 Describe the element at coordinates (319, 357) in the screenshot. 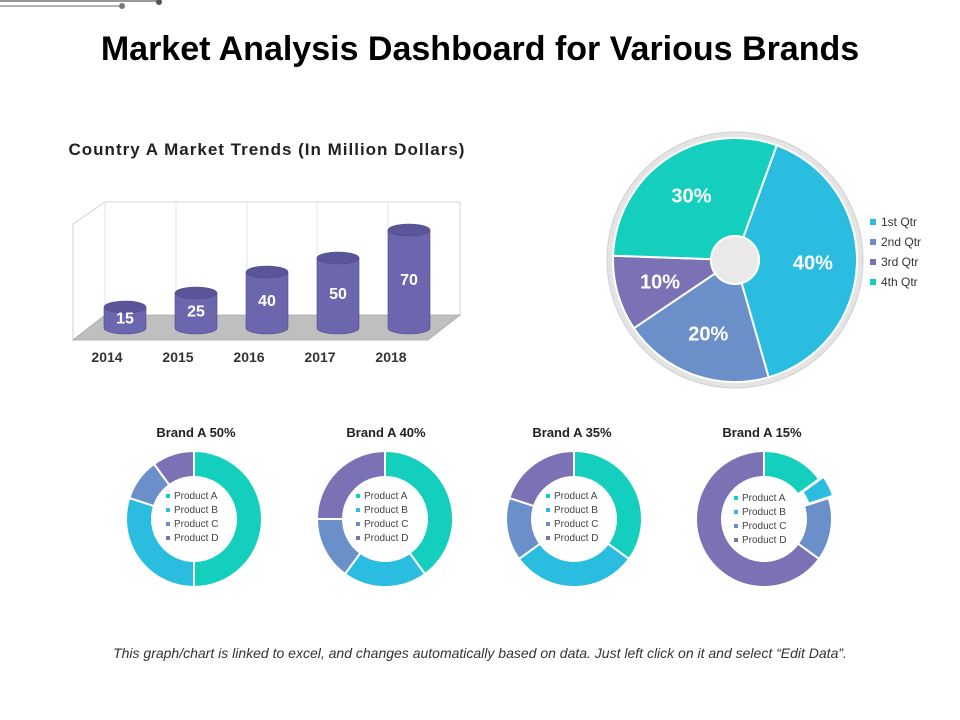

I see `x-tick-label: 2017` at that location.